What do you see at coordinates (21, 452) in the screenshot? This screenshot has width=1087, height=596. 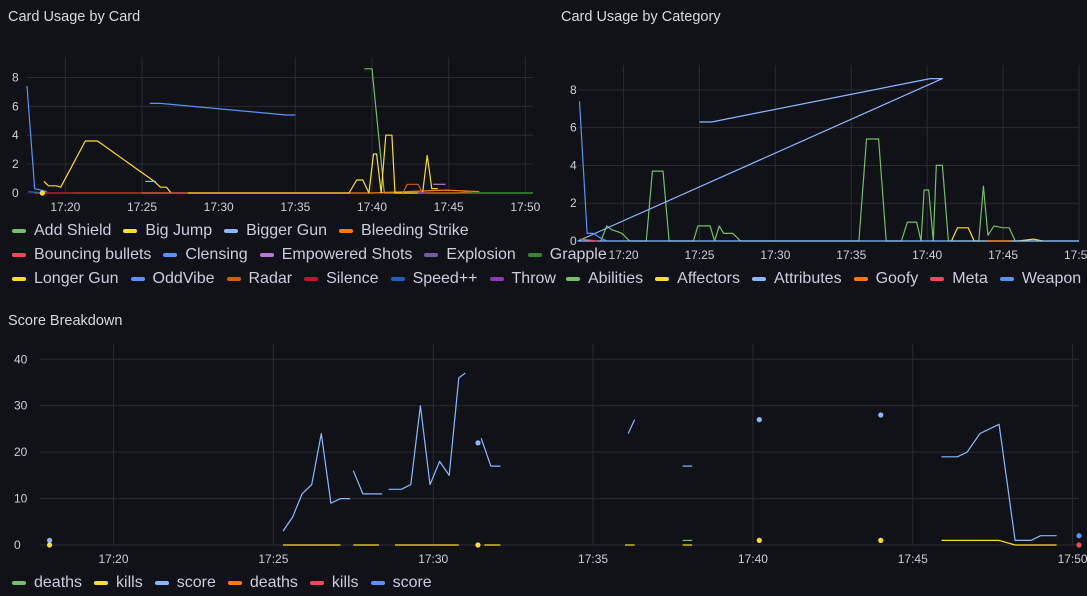 I see `y-tick-label: 20` at bounding box center [21, 452].